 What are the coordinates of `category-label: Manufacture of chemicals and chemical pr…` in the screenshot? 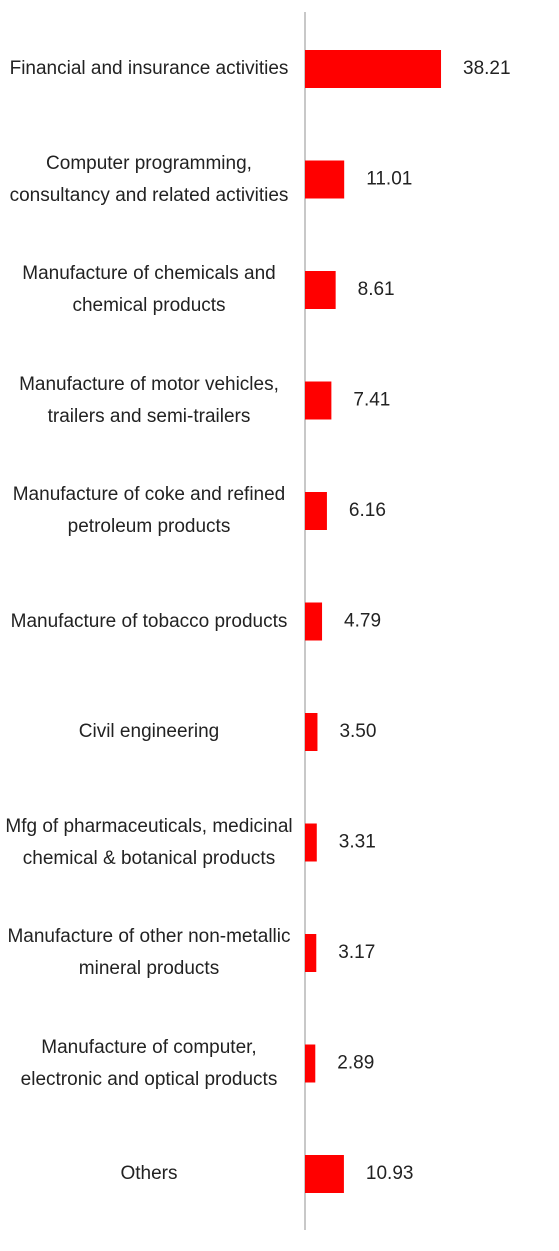 It's located at (149, 289).